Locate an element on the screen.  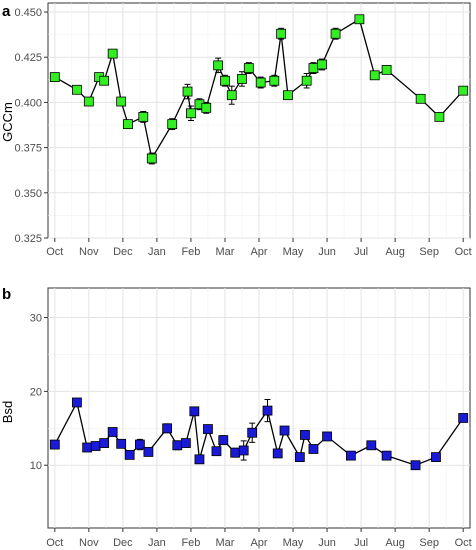
panel-a-y-axis-label: GCCm is located at coordinates (7, 122).